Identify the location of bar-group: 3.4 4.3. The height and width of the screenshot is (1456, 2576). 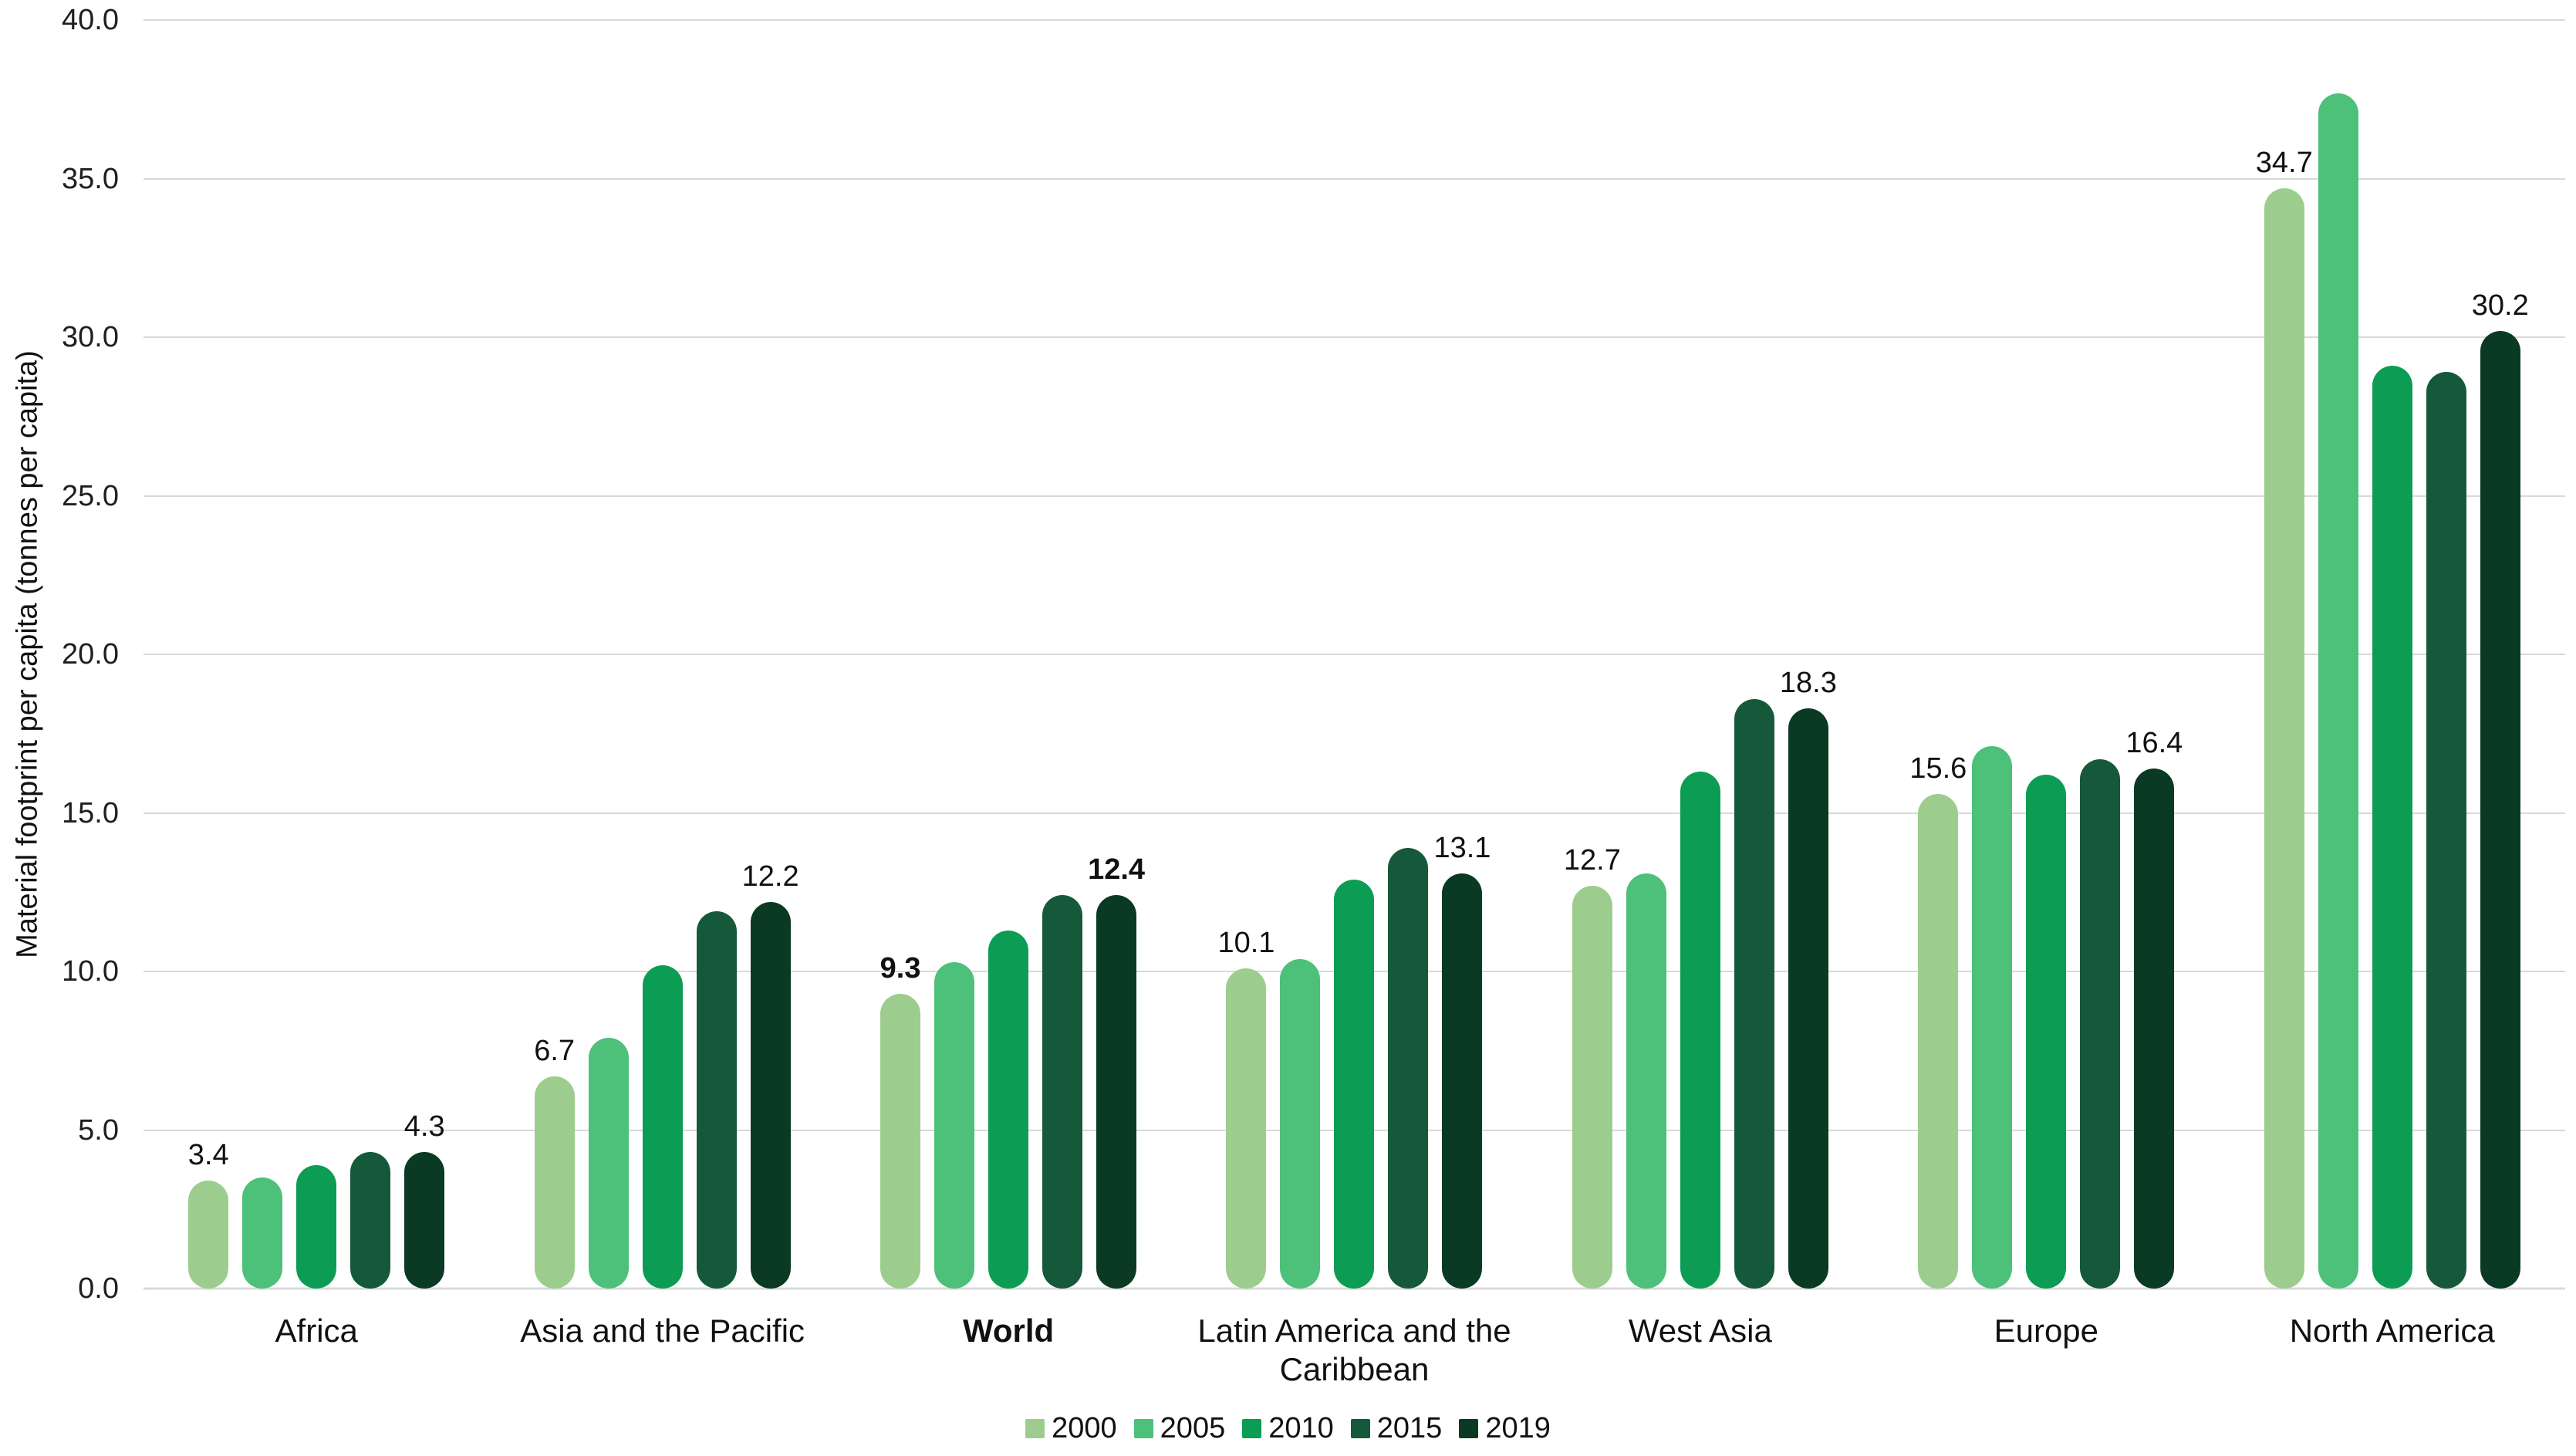
(316, 1200).